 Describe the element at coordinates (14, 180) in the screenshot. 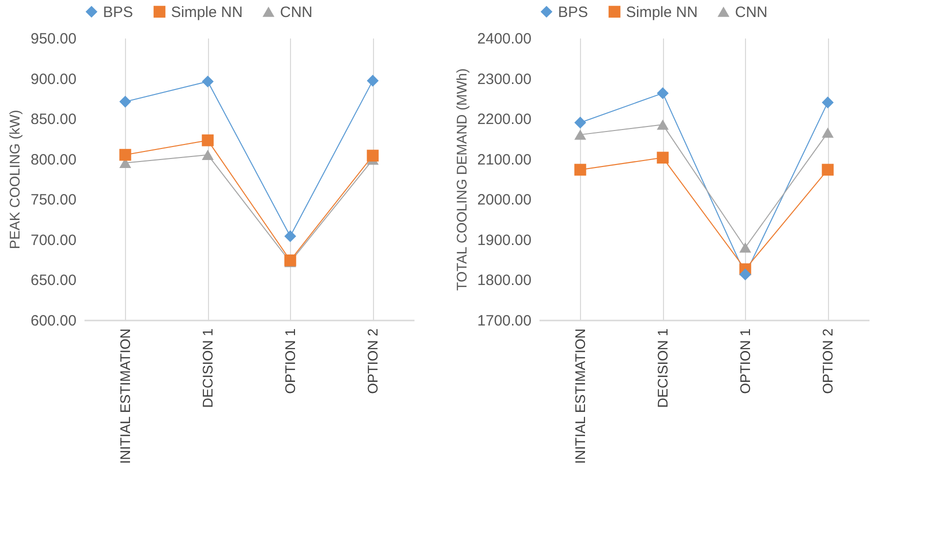

I see `y-axis-title: PEAK COOLING (kW)` at that location.